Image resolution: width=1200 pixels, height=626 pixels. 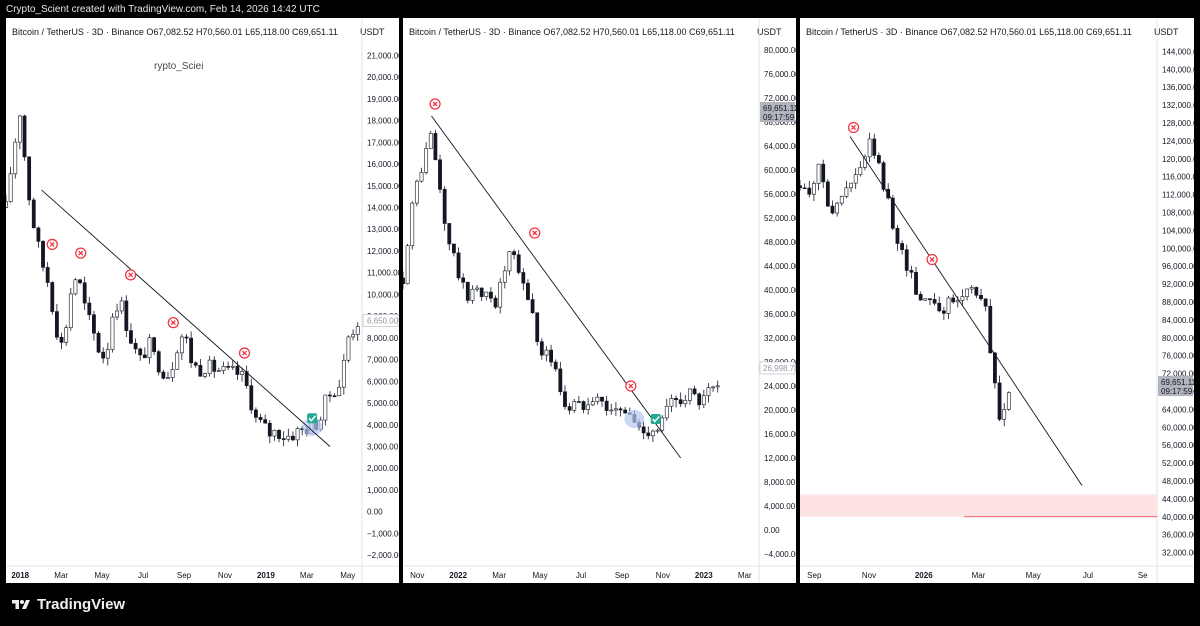 I want to click on bar-countdown-label: 09:17:59, so click(x=1177, y=391).